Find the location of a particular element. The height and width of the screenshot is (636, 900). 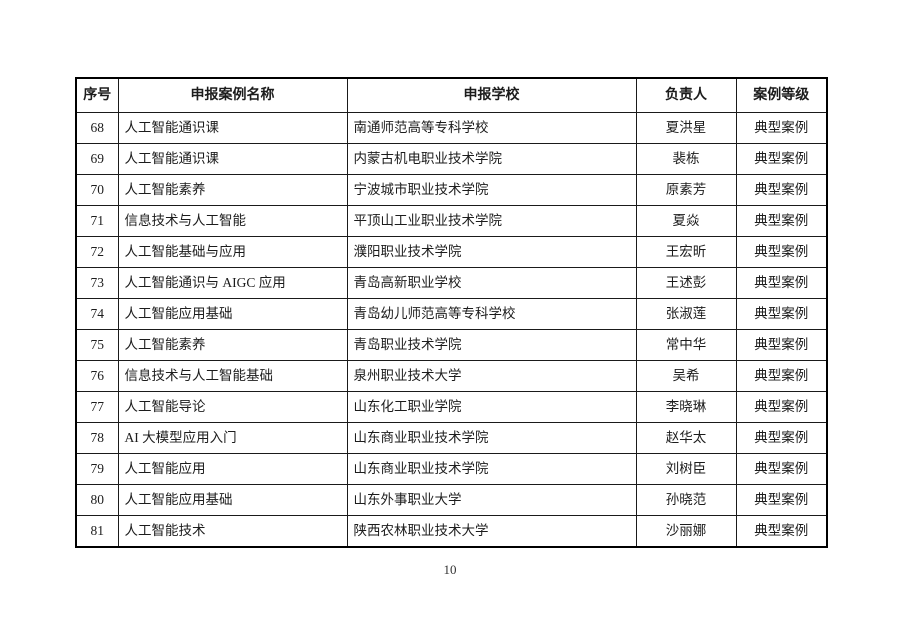

cell-leader: 夏洪星 is located at coordinates (686, 128).